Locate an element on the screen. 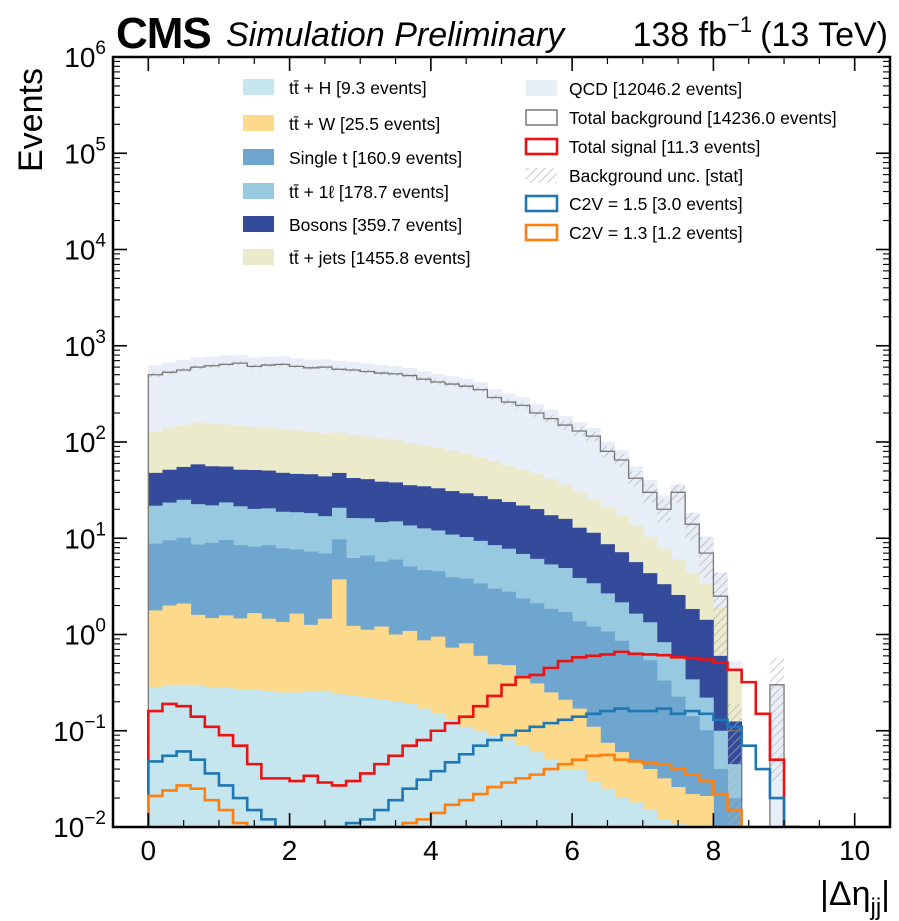 Image resolution: width=899 pixels, height=921 pixels. y-axis-title: Events is located at coordinates (31, 120).